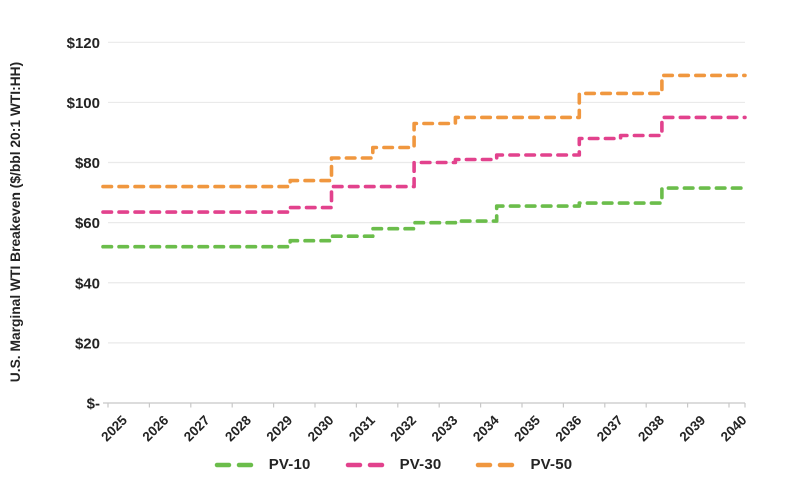  Describe the element at coordinates (651, 428) in the screenshot. I see `x-tick-label: 2038` at that location.